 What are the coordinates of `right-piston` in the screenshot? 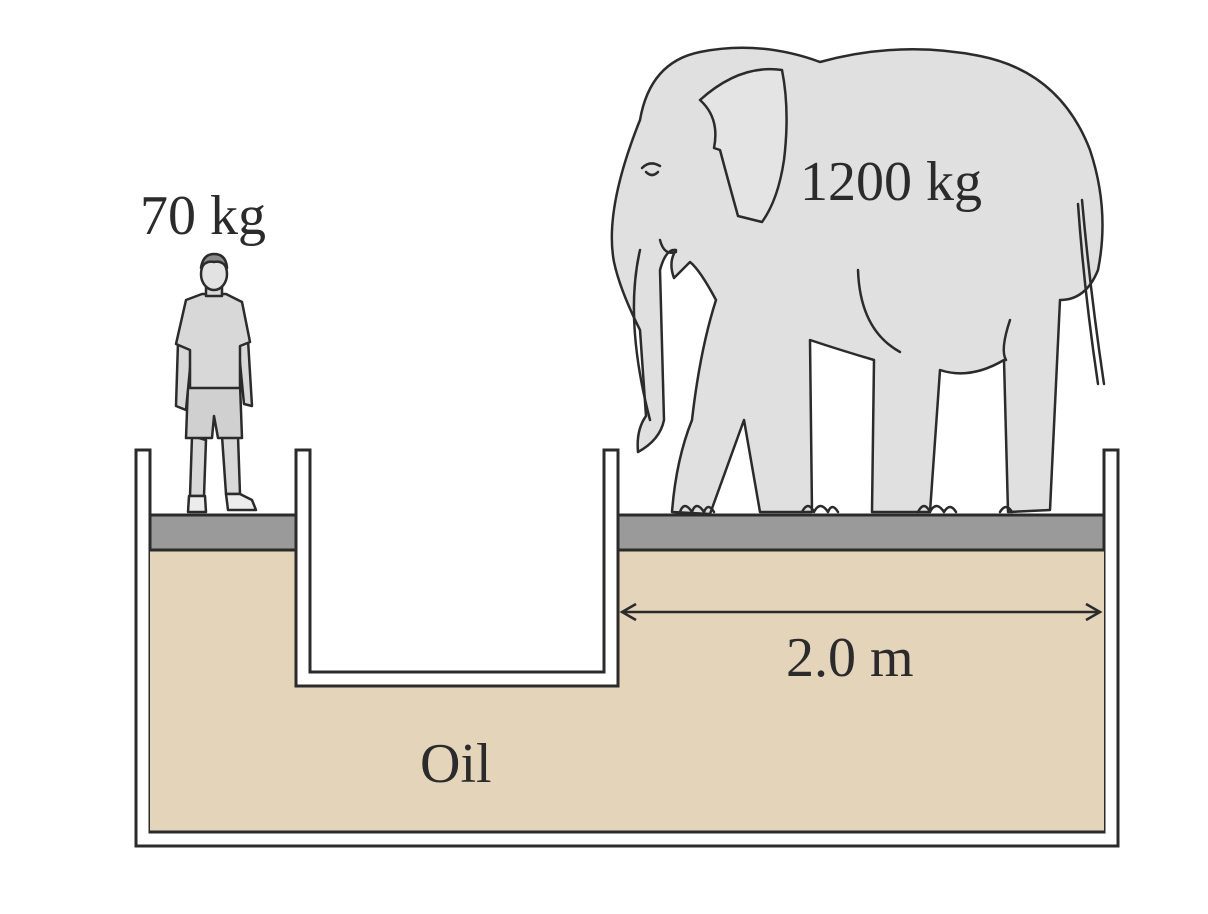 It's located at (861, 532).